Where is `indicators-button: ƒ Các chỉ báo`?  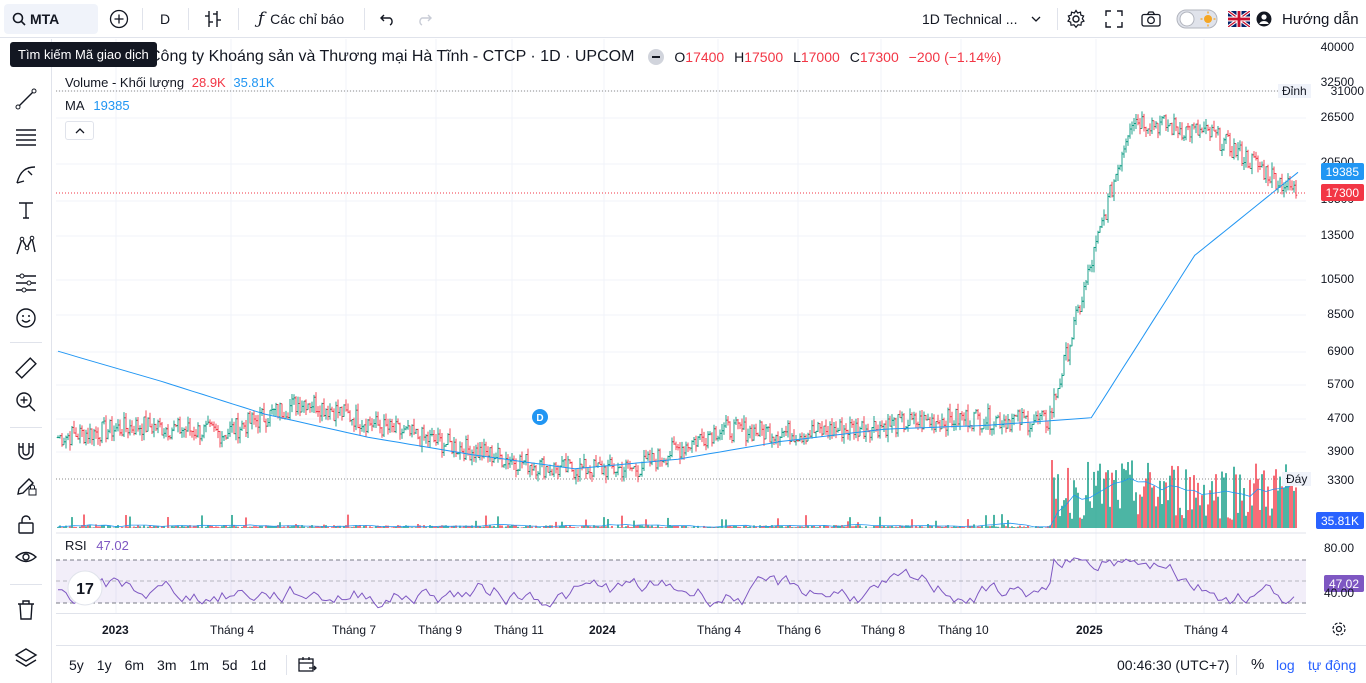
indicators-button: ƒ Các chỉ báo is located at coordinates (301, 19).